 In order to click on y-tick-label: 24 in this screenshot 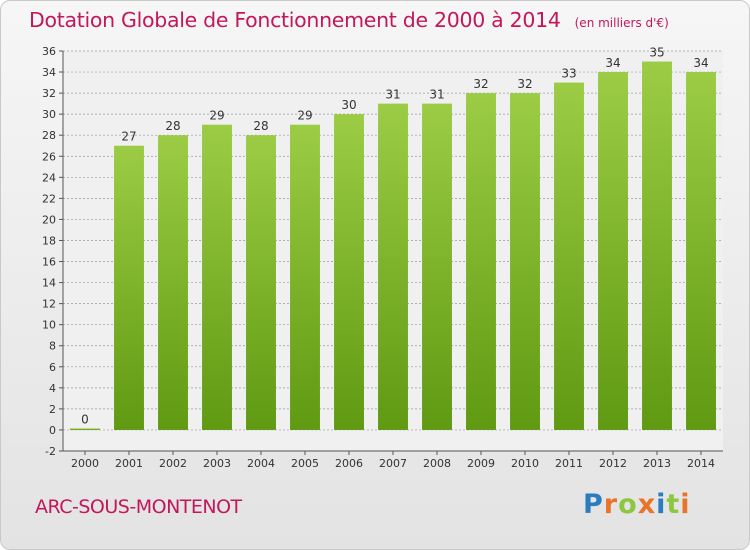, I will do `click(49, 177)`.